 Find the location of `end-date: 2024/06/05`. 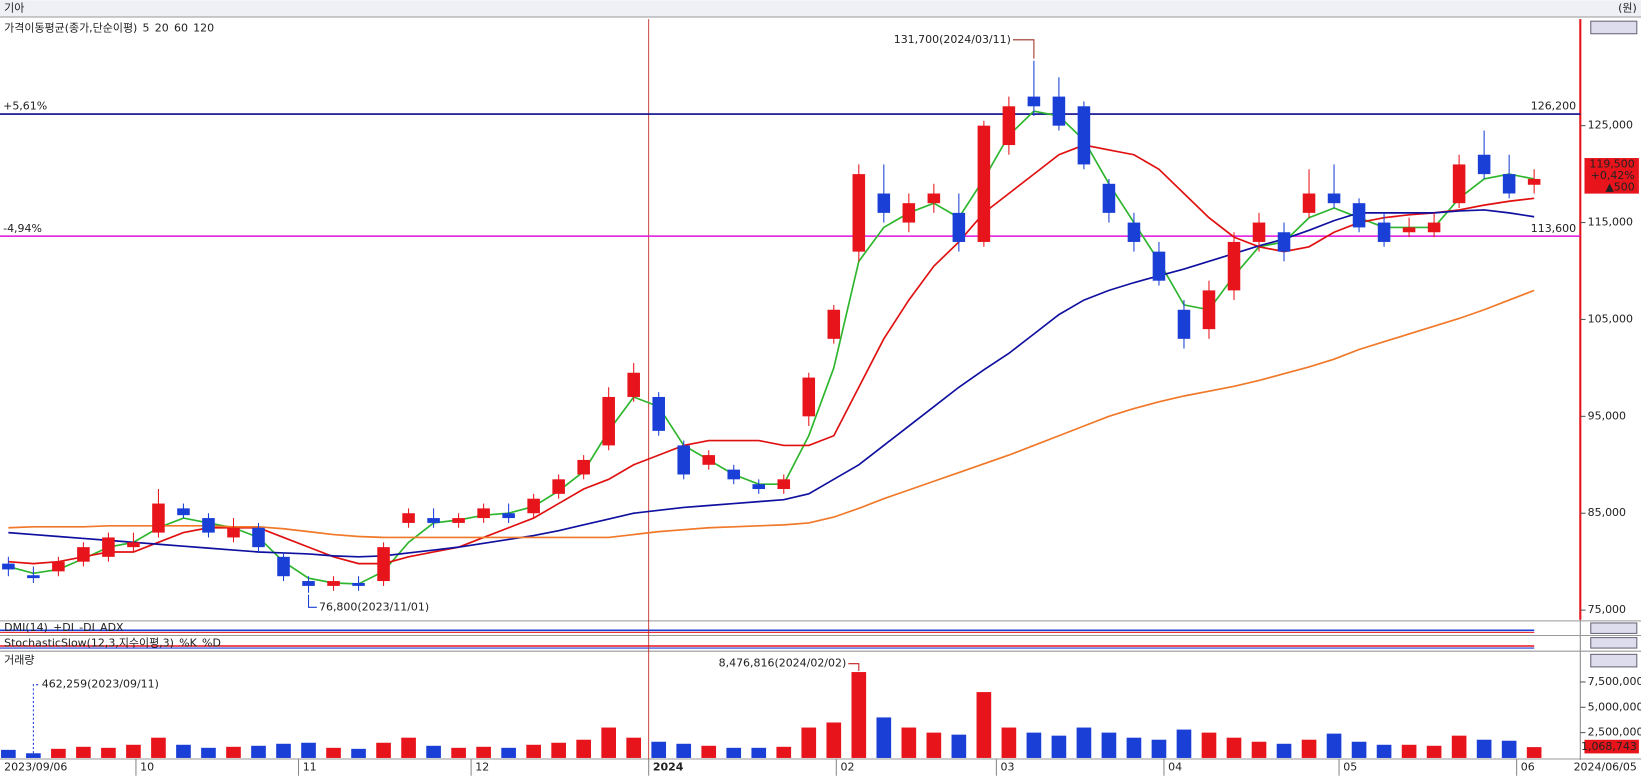

end-date: 2024/06/05 is located at coordinates (1605, 766).